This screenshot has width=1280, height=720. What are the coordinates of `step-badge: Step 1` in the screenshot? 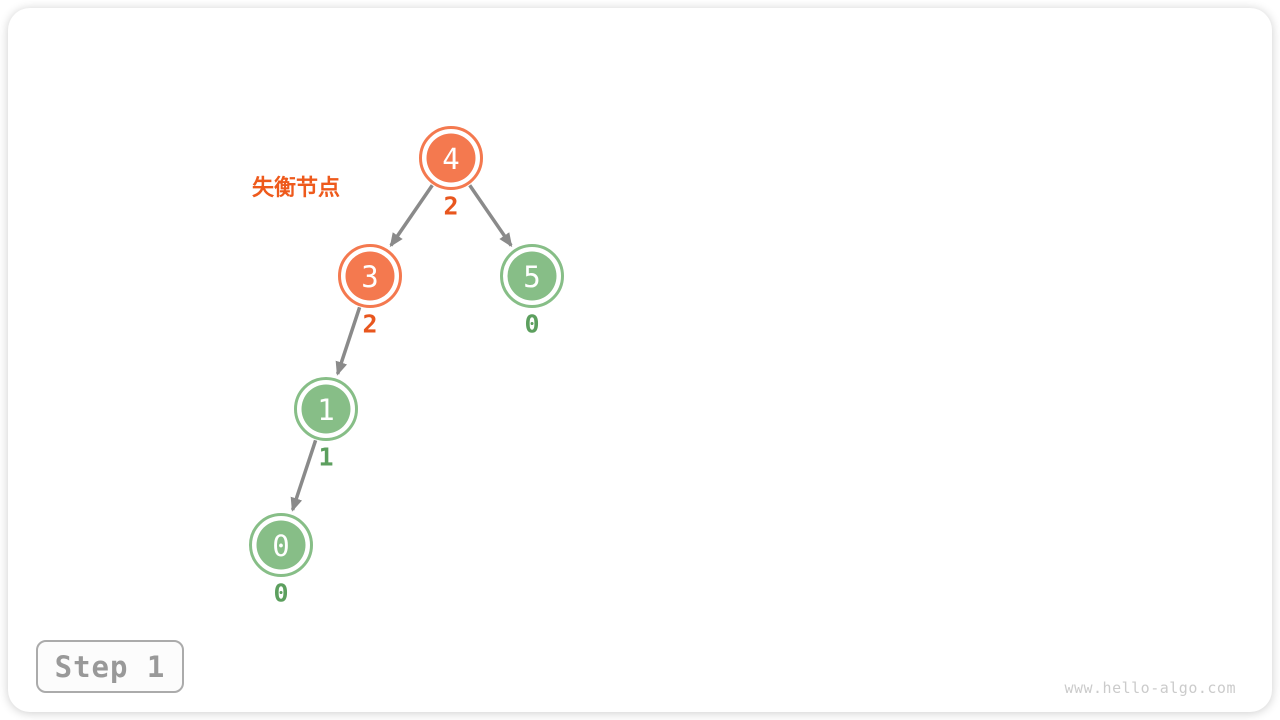 It's located at (110, 666).